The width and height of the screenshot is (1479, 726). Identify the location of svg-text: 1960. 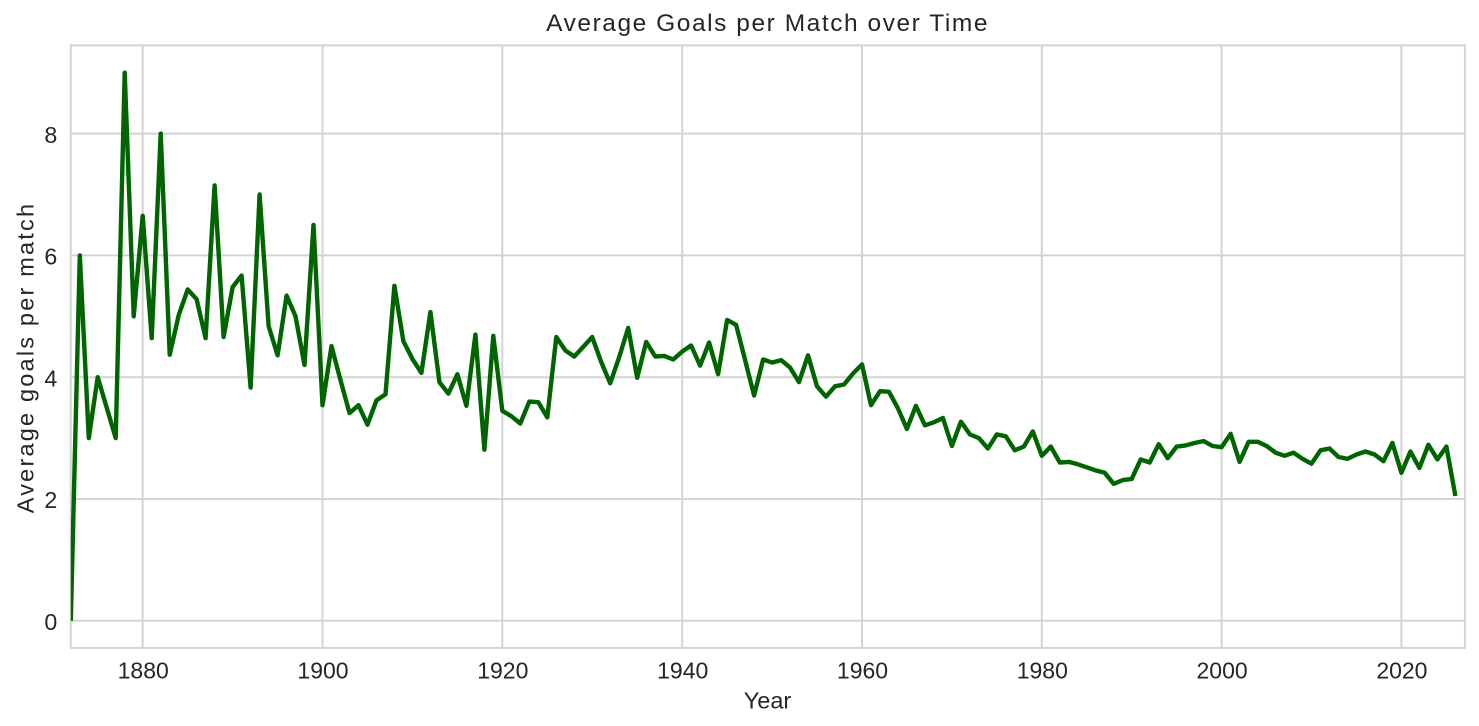
(862, 671).